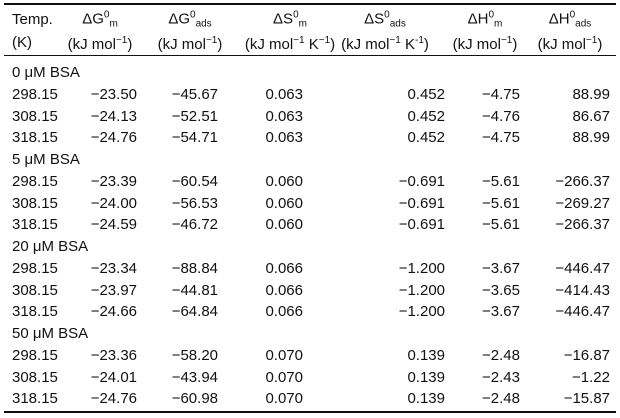 The width and height of the screenshot is (620, 418). I want to click on cell-text: −56.53, so click(194, 203).